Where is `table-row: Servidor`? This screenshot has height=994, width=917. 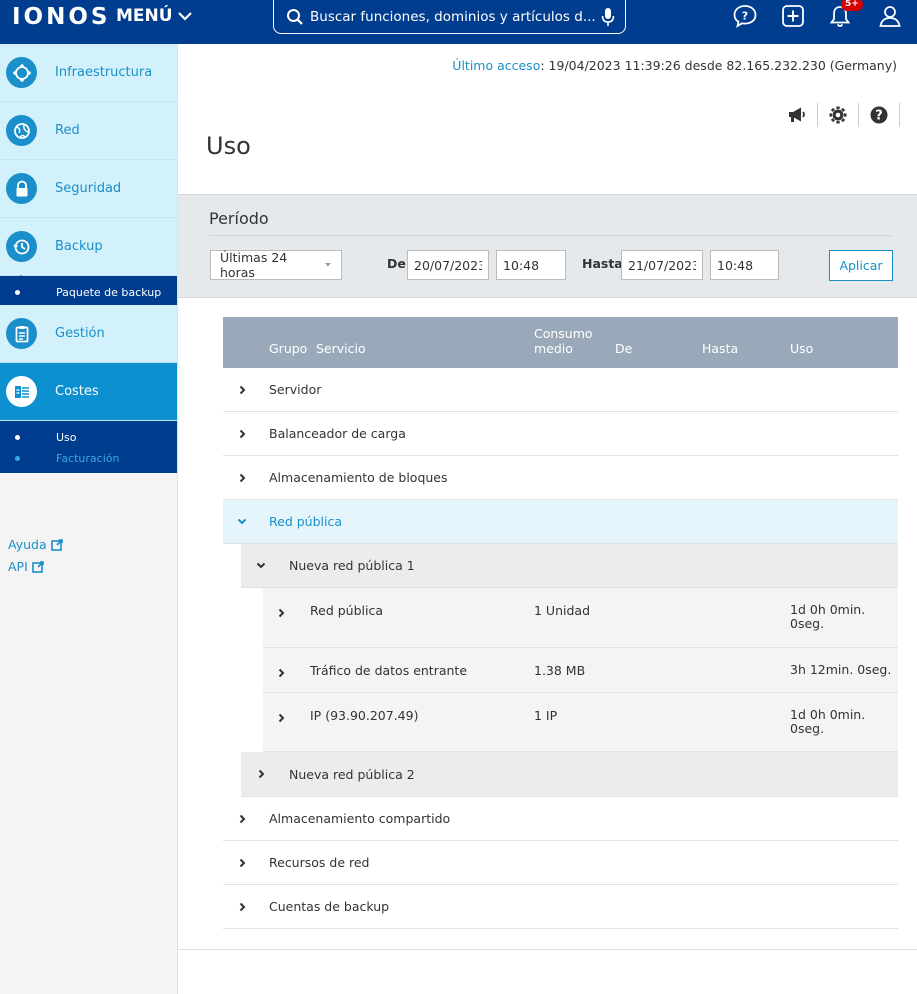 table-row: Servidor is located at coordinates (560, 390).